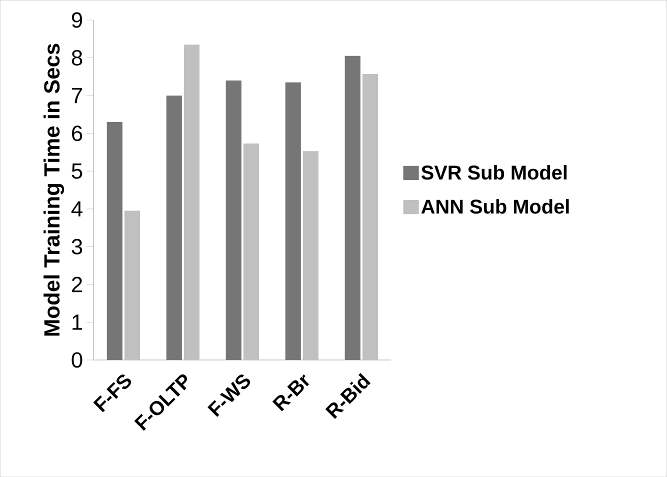 Image resolution: width=667 pixels, height=477 pixels. I want to click on y-tick-label: 8, so click(77, 58).